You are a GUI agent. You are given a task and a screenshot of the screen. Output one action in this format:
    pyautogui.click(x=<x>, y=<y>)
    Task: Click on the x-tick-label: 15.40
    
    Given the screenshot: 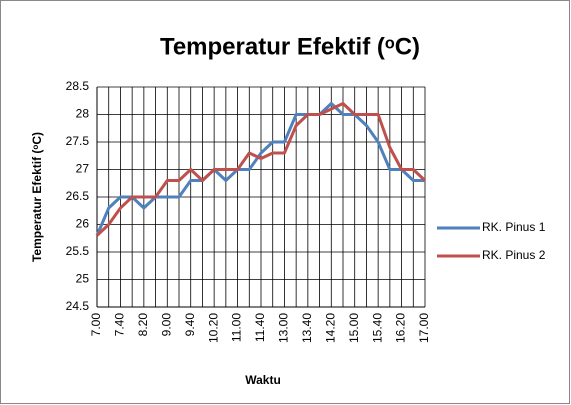 What is the action you would take?
    pyautogui.click(x=377, y=328)
    